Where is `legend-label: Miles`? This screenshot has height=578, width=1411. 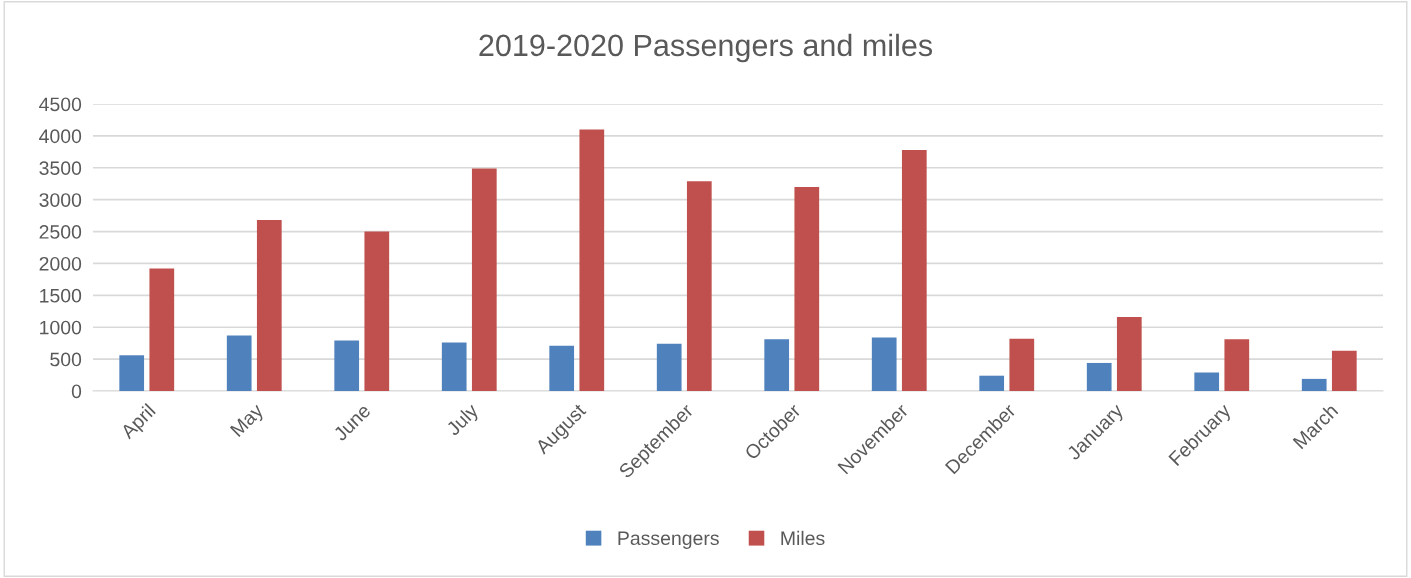 legend-label: Miles is located at coordinates (803, 538).